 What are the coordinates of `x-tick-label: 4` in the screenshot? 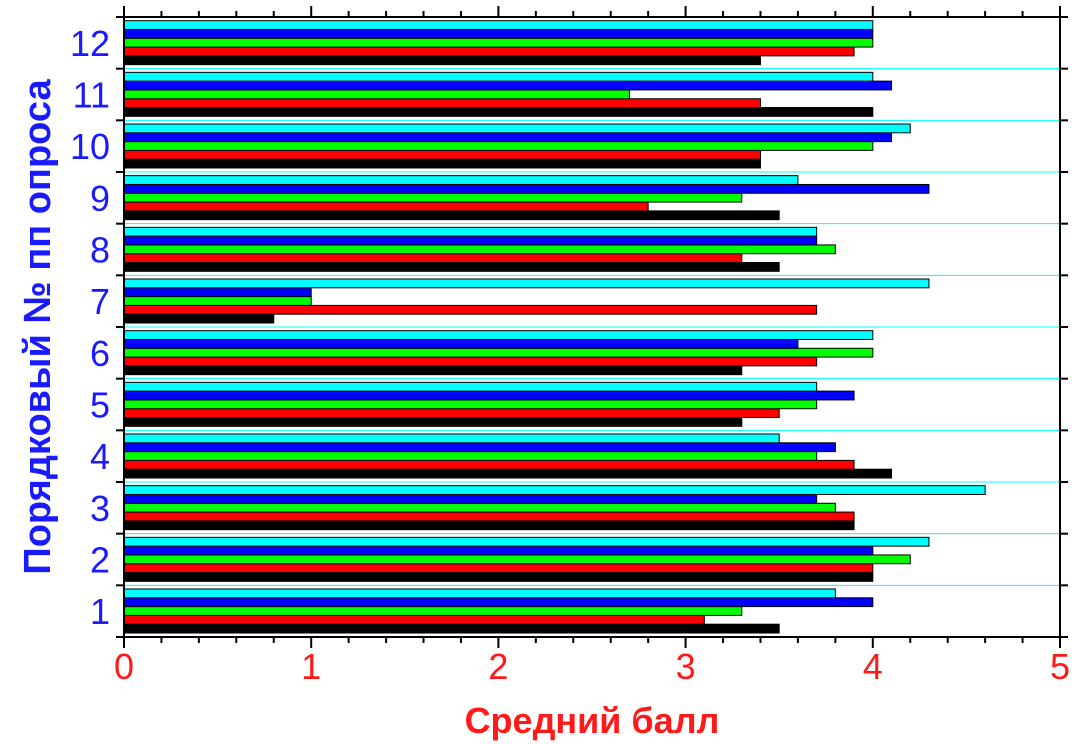 It's located at (873, 666).